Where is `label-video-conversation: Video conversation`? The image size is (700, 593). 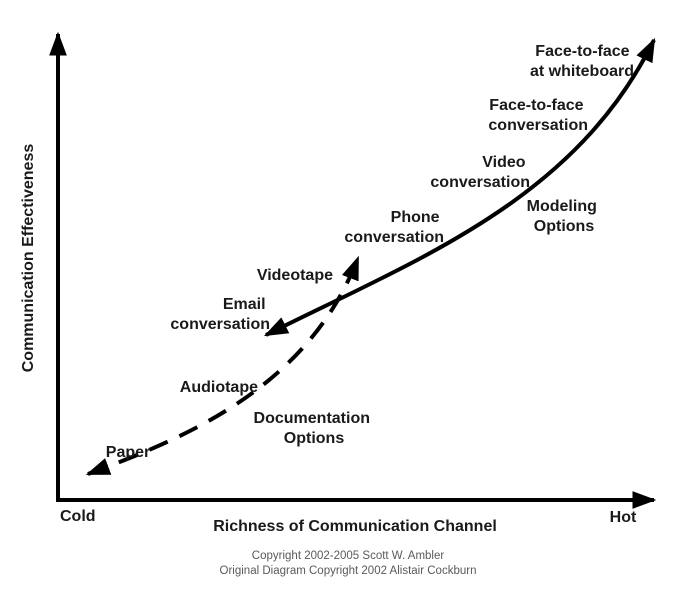 label-video-conversation: Video conversation is located at coordinates (480, 172).